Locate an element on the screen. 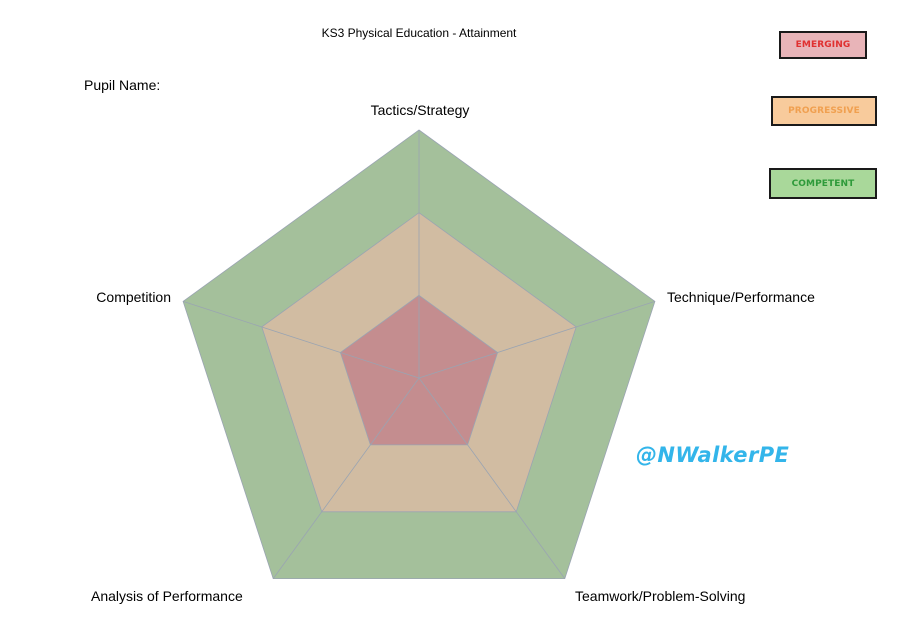  pupil-name-label: Pupil Name: is located at coordinates (122, 85).